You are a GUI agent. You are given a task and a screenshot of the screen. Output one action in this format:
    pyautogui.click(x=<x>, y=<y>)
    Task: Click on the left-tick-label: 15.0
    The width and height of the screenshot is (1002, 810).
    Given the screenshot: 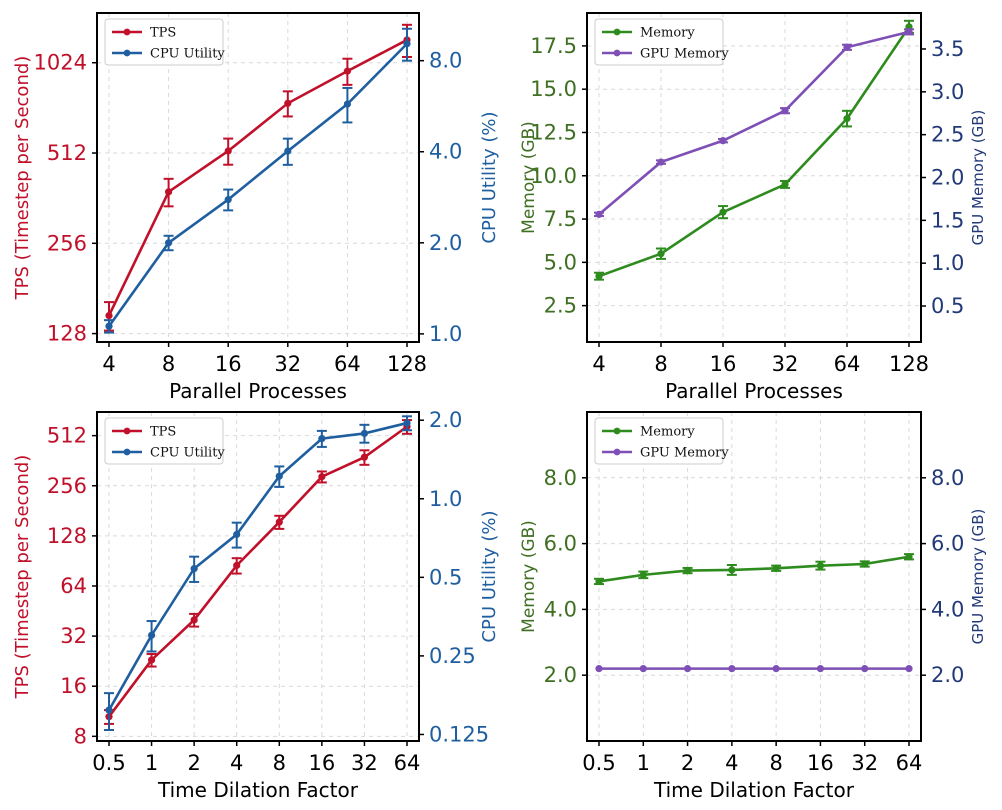 What is the action you would take?
    pyautogui.click(x=553, y=89)
    